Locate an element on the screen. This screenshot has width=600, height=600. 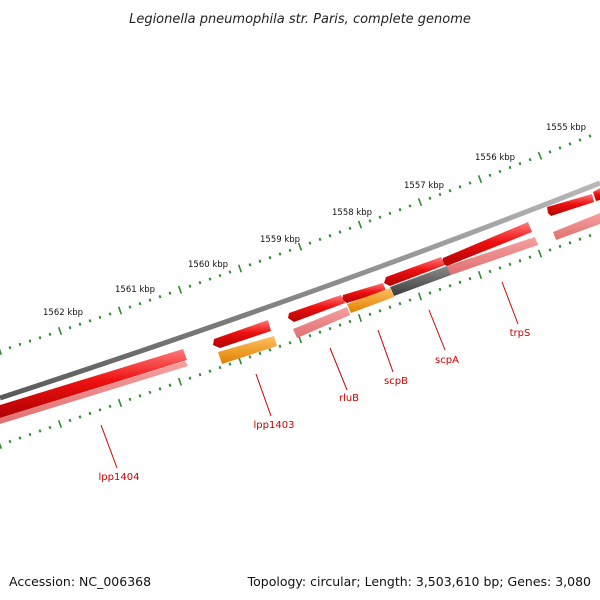
leader-line-trpS is located at coordinates (510, 303).